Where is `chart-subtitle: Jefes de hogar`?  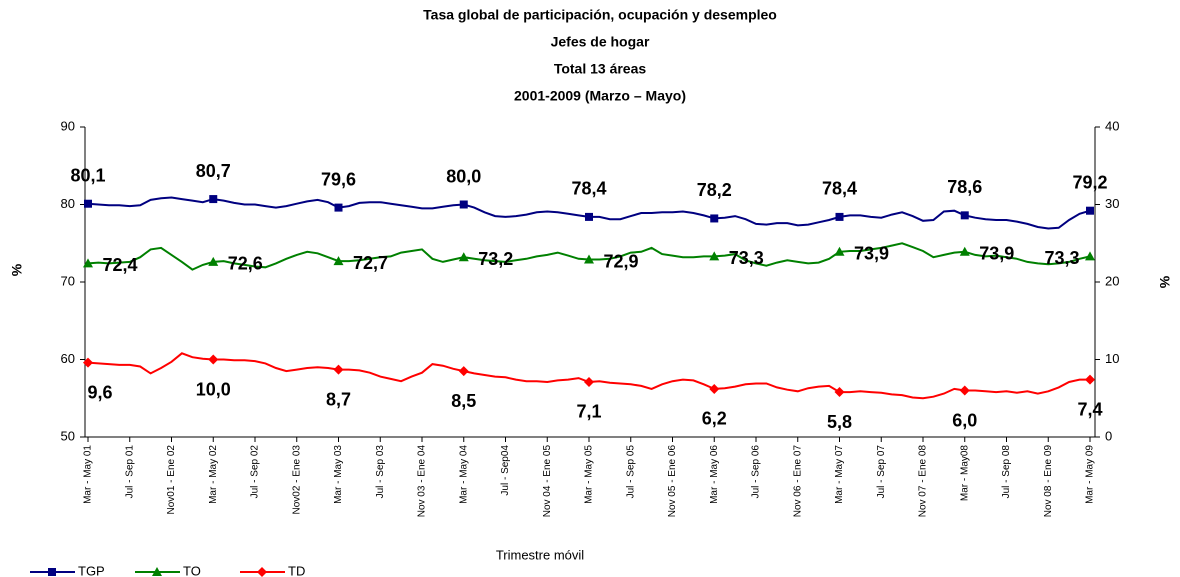
chart-subtitle: Jefes de hogar is located at coordinates (600, 42).